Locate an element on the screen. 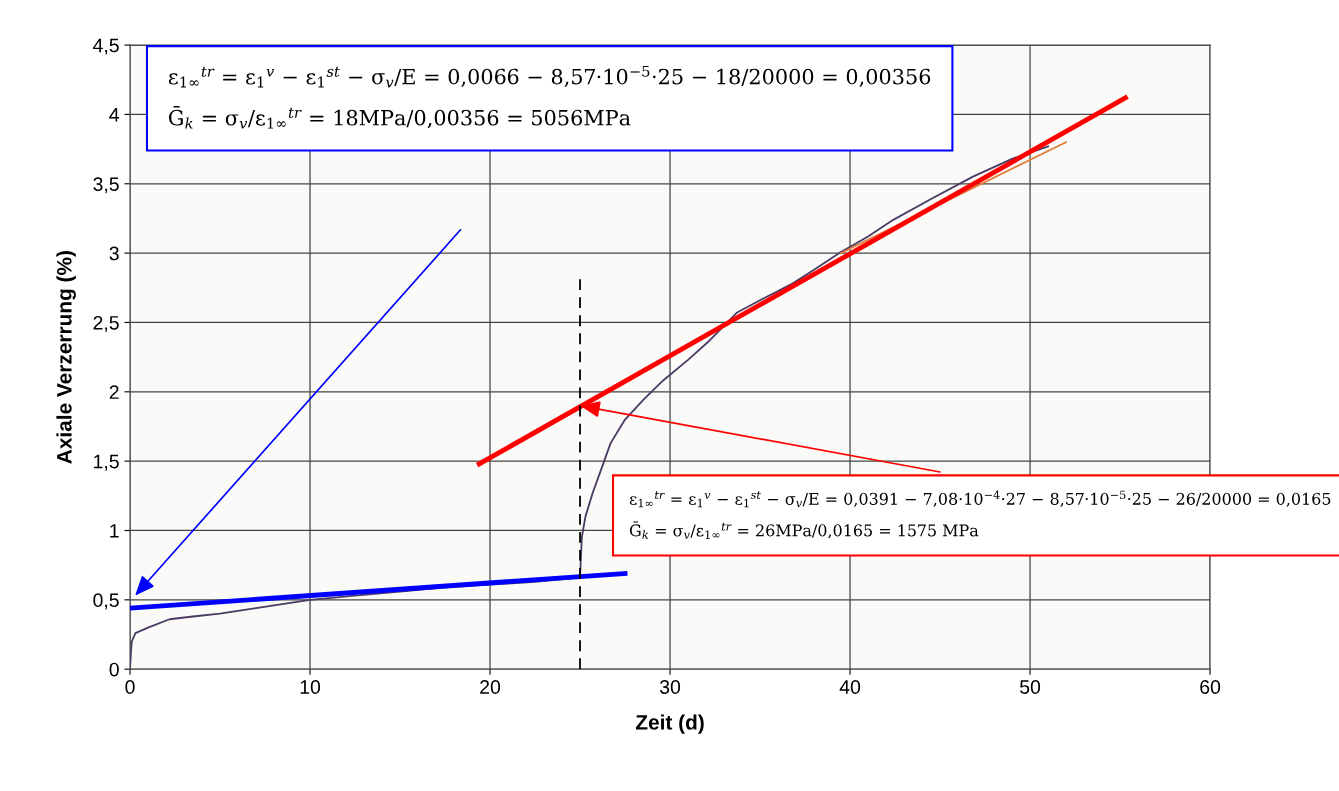  y-tick-label: 3 is located at coordinates (114, 253).